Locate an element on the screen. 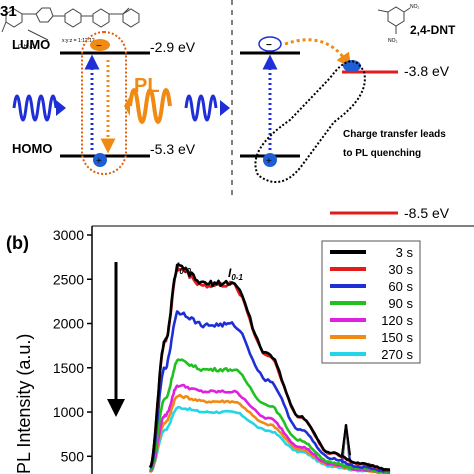  electron-excited-icon is located at coordinates (100, 45).